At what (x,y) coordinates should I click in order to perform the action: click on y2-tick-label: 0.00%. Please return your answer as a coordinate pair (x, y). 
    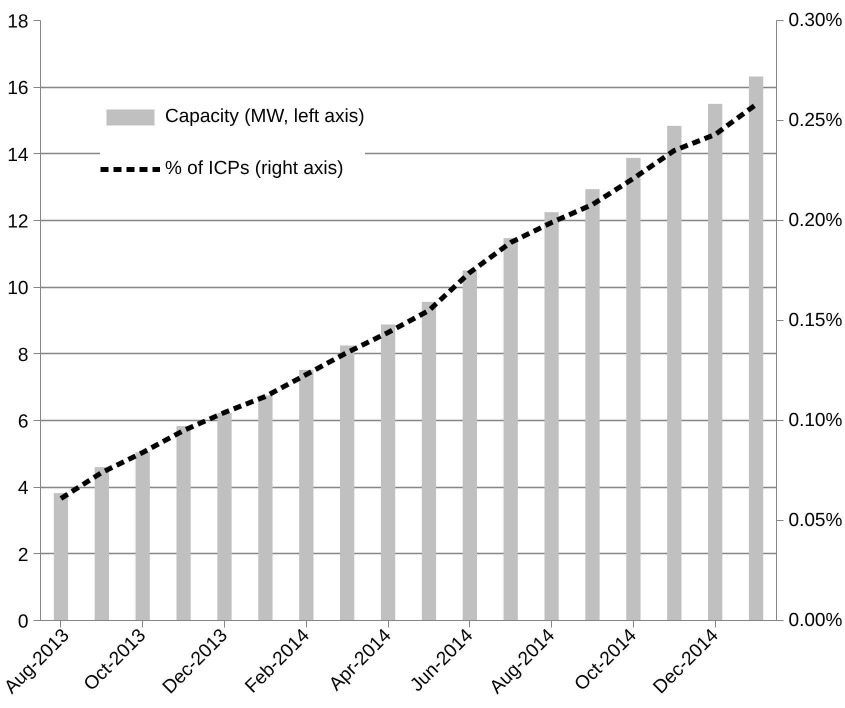
    Looking at the image, I should click on (815, 620).